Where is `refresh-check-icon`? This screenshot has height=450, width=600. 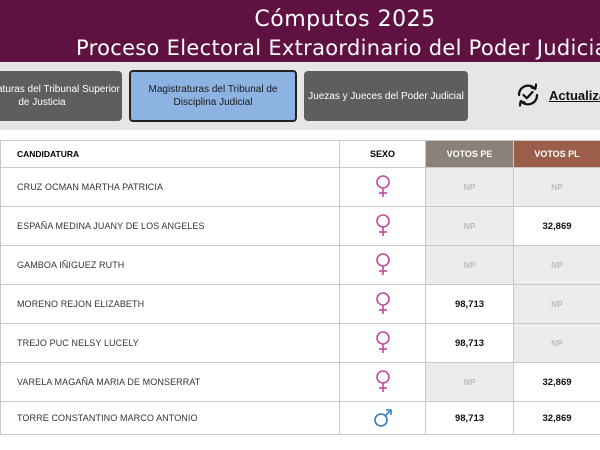
refresh-check-icon is located at coordinates (528, 95).